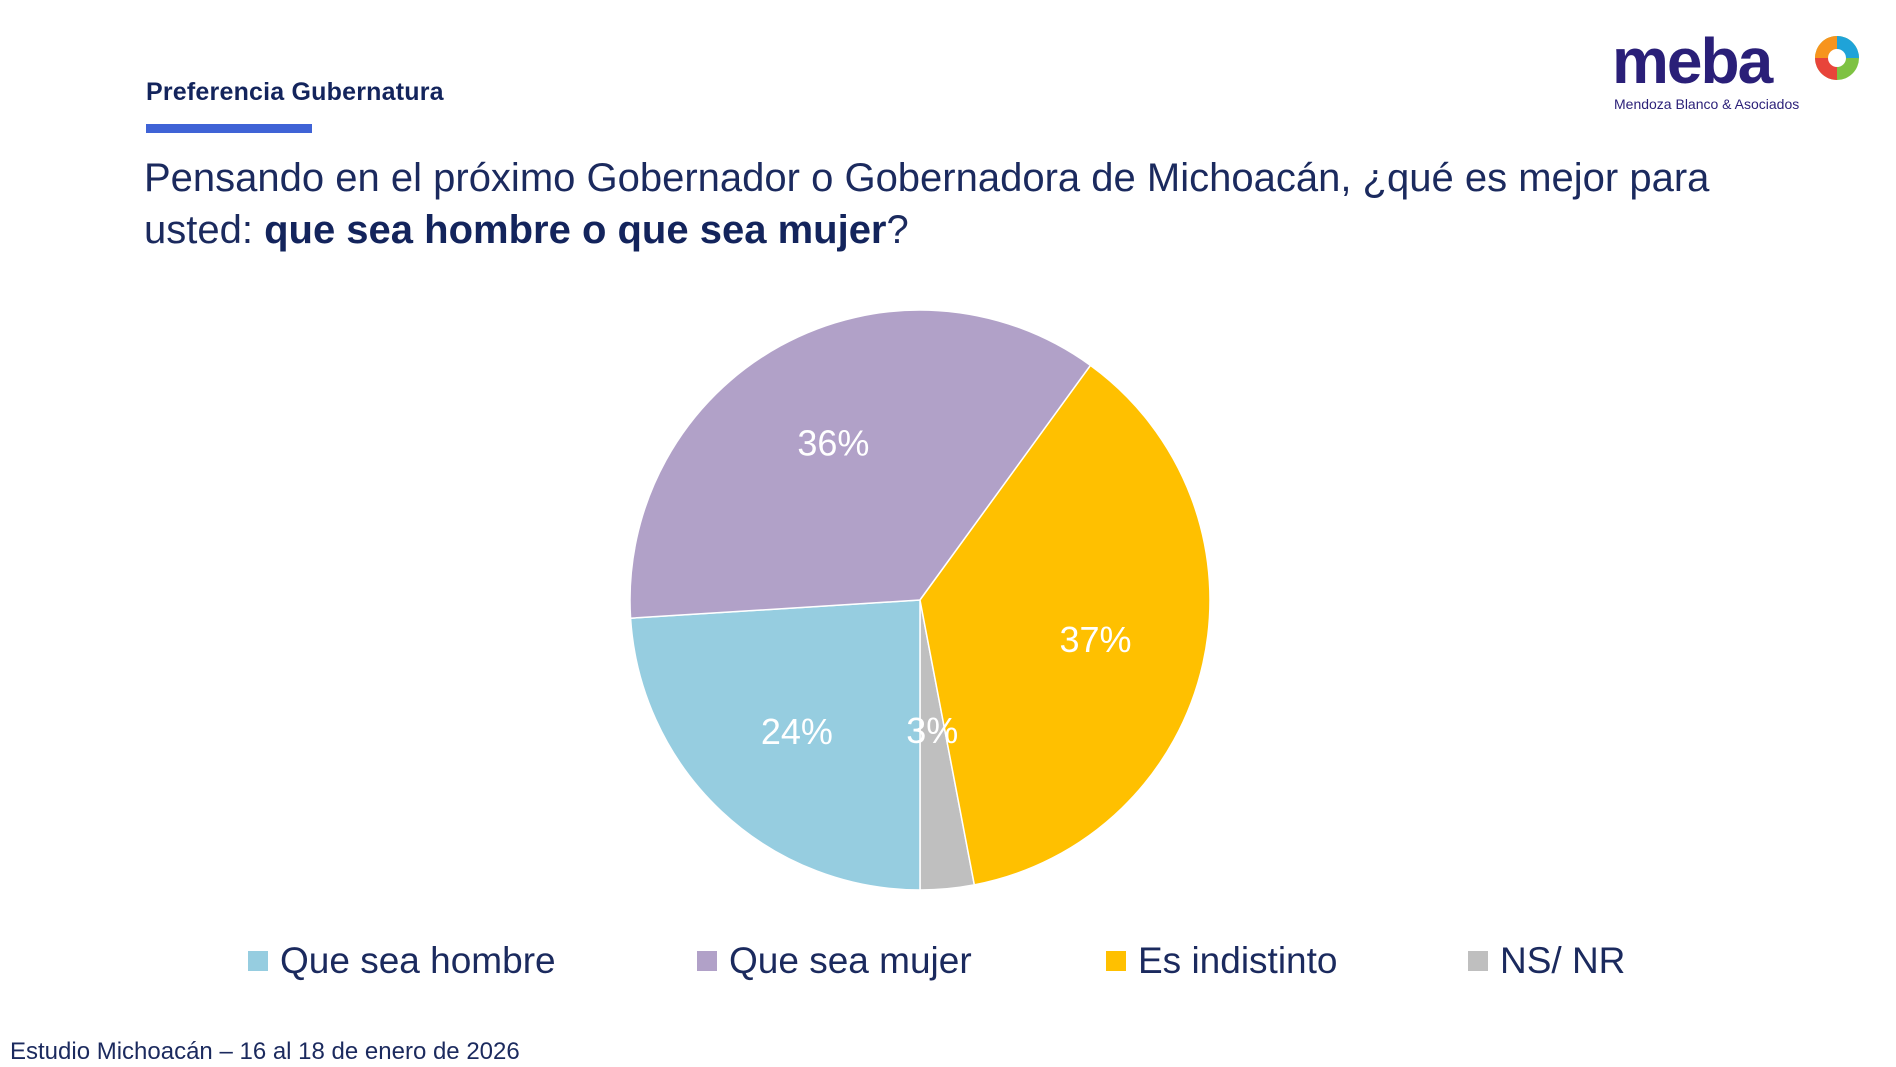 This screenshot has width=1896, height=1067. What do you see at coordinates (833, 442) in the screenshot?
I see `pie-data-label: 36%` at bounding box center [833, 442].